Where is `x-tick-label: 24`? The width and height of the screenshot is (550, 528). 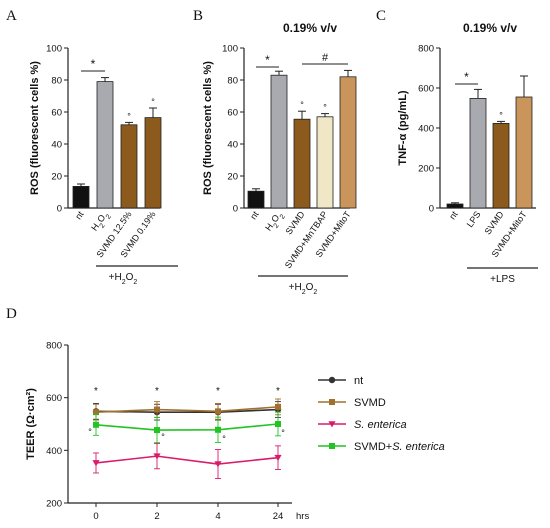
x-tick-label: 24 is located at coordinates (278, 516).